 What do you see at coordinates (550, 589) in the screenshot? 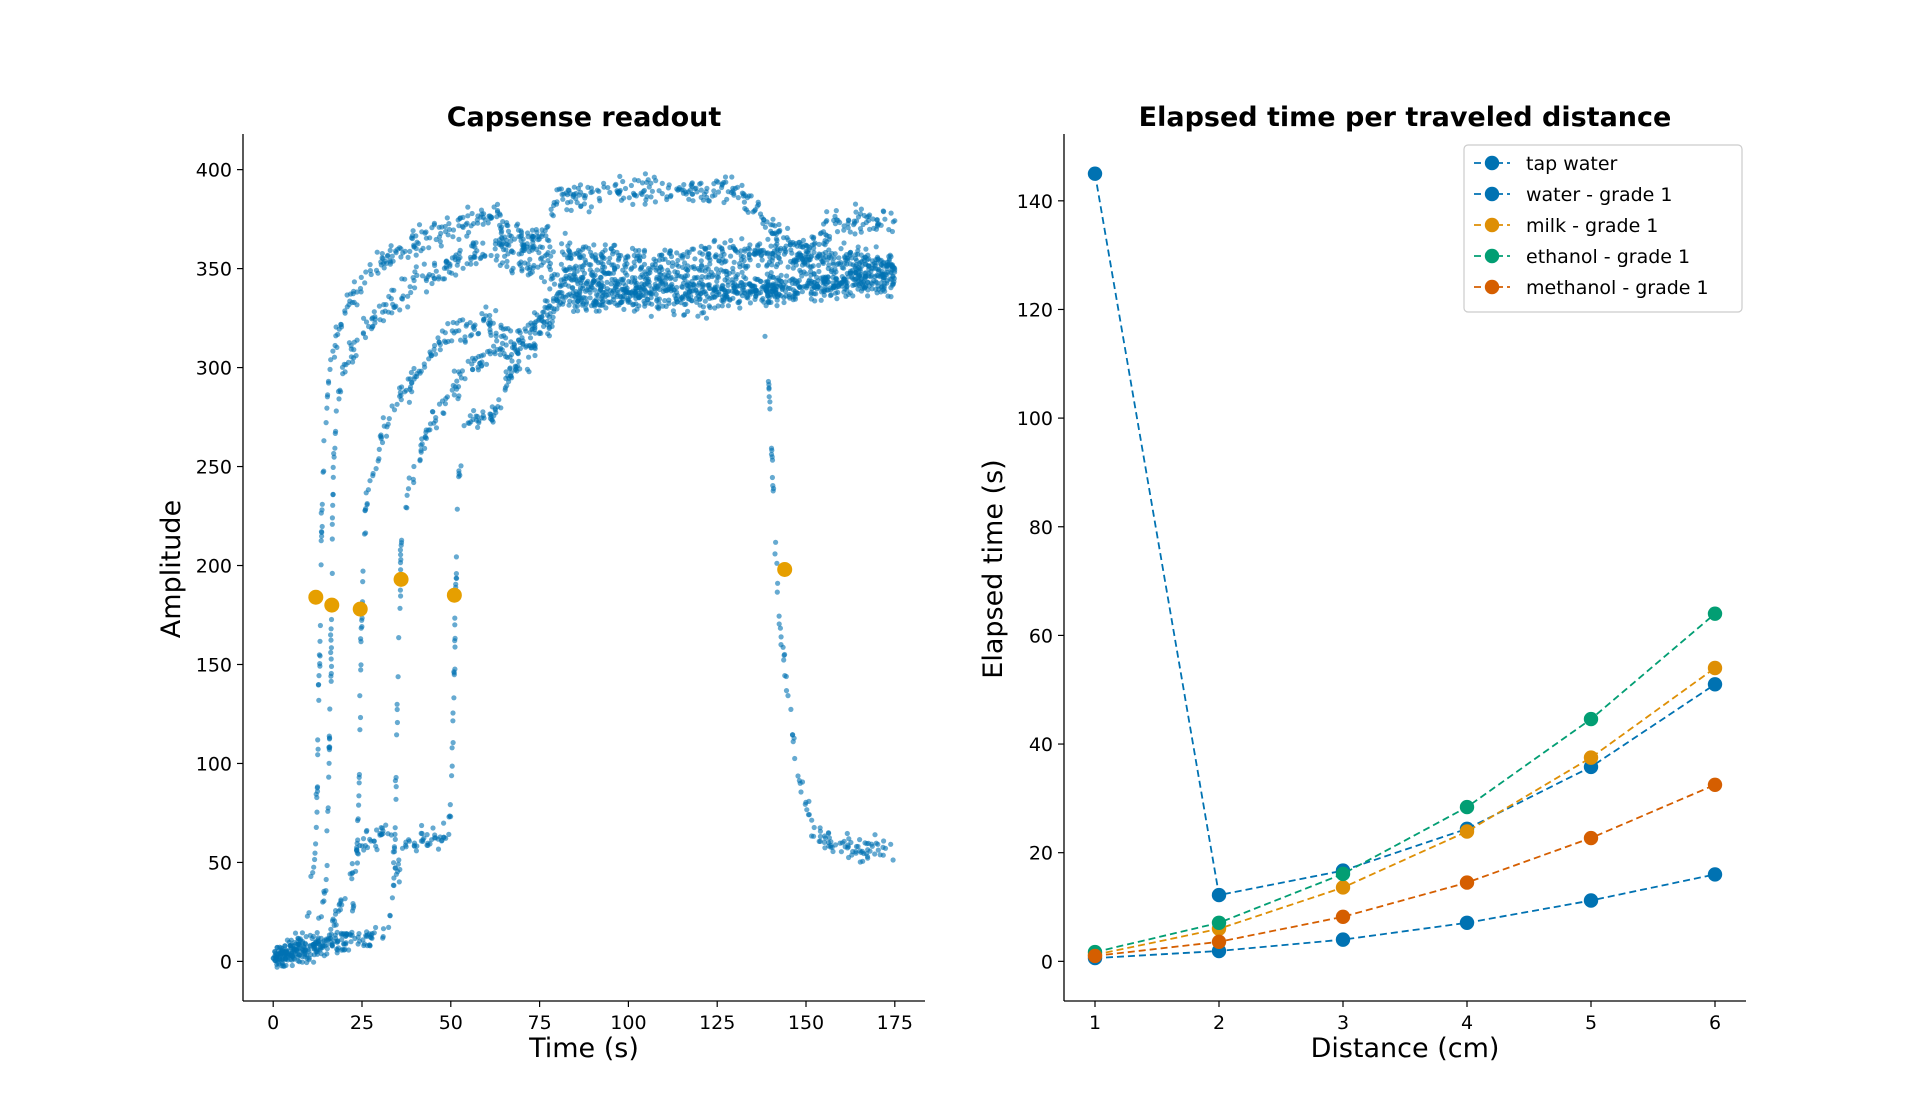
I see `highlight-points` at bounding box center [550, 589].